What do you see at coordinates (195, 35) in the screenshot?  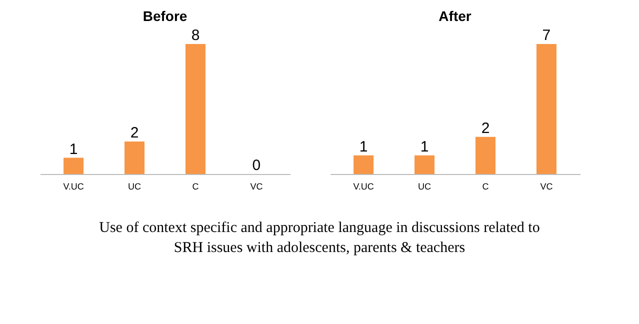 I see `data-label: 8` at bounding box center [195, 35].